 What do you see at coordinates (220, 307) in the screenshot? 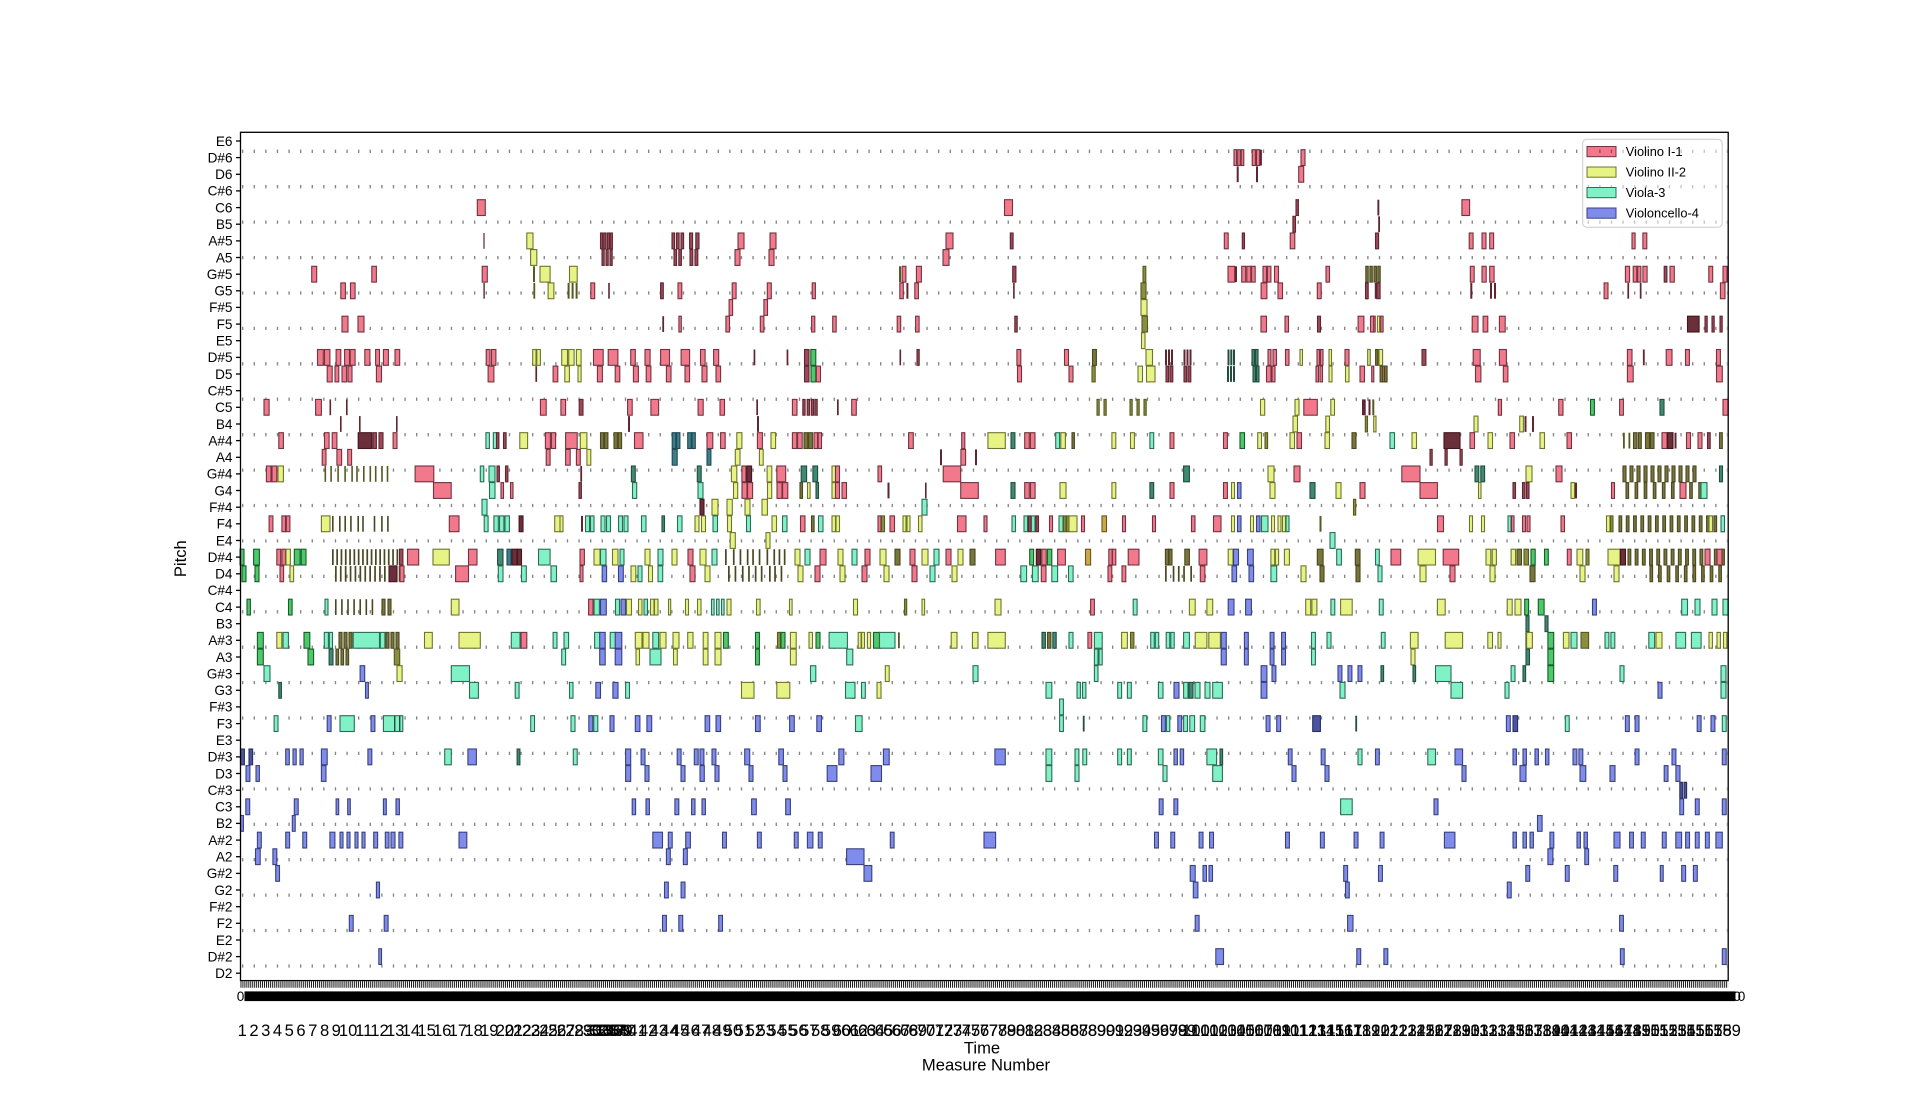
I see `svg-text: F#5` at bounding box center [220, 307].